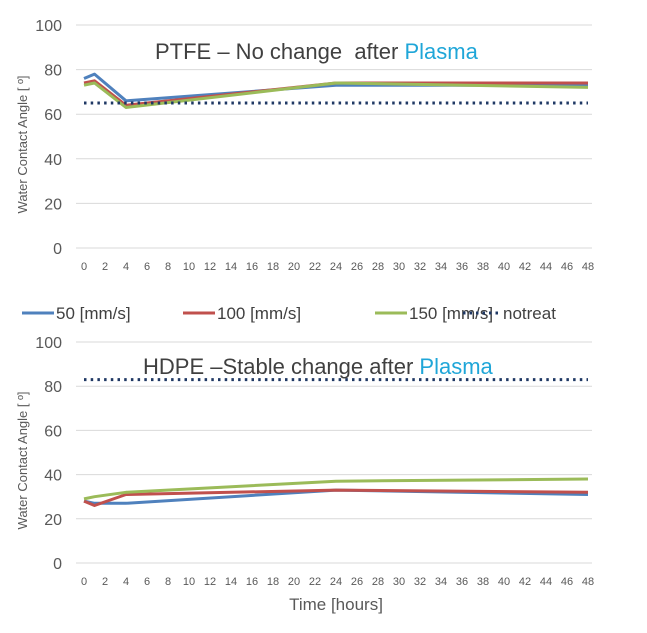  What do you see at coordinates (279, 51) in the screenshot?
I see `chart-title-part: PTFE – No change after` at bounding box center [279, 51].